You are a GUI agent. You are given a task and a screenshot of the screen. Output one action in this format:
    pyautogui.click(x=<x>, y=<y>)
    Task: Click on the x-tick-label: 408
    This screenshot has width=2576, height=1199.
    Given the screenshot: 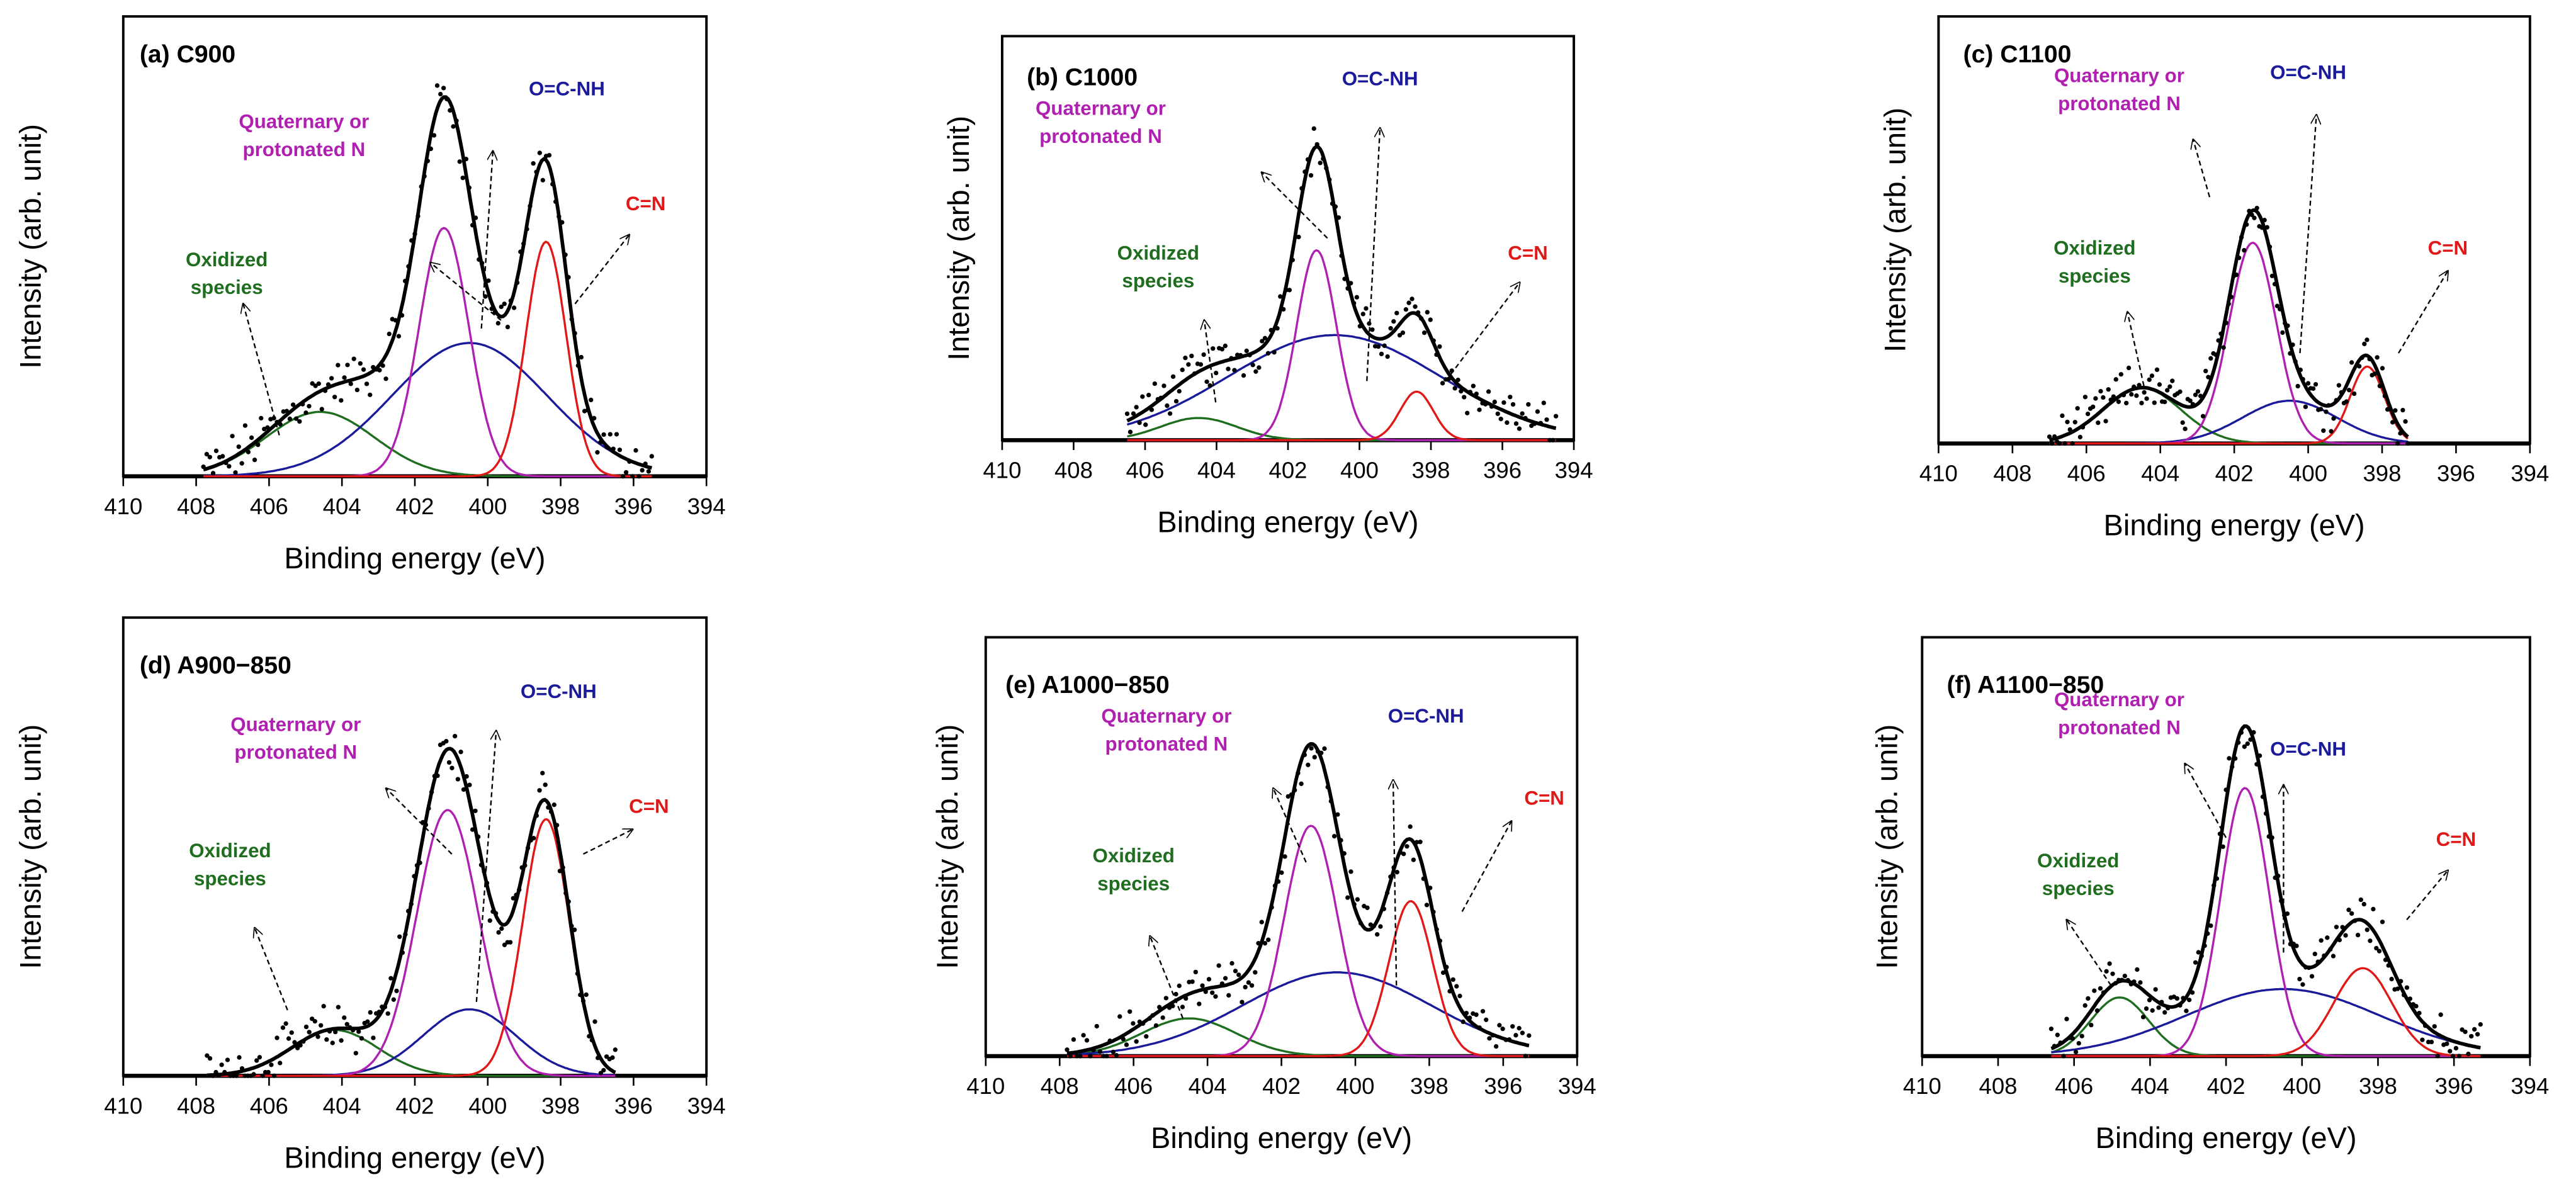 What is the action you would take?
    pyautogui.click(x=196, y=1105)
    